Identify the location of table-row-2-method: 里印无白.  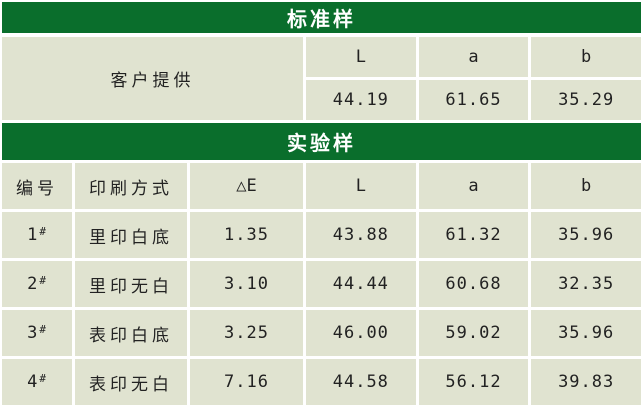
(131, 284).